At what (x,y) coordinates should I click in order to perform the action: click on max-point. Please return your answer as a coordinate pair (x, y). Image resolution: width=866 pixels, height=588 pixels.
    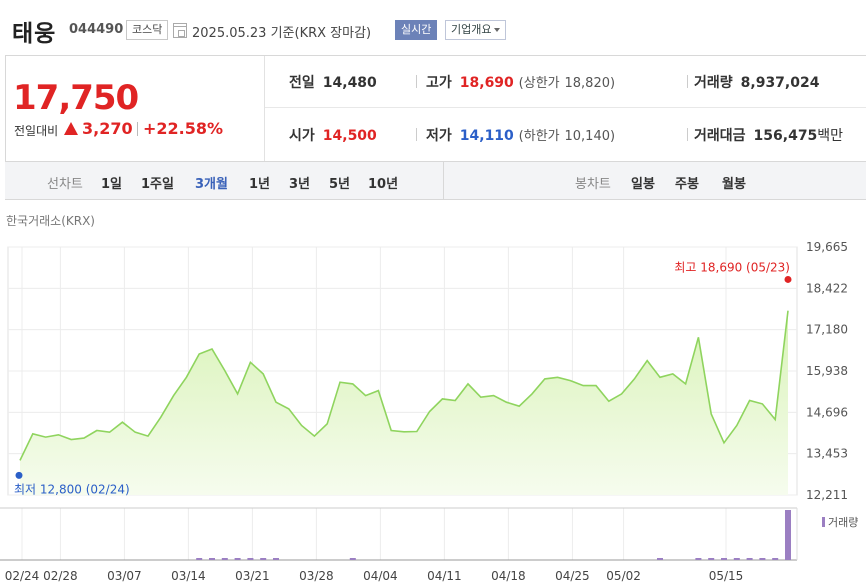
    Looking at the image, I should click on (788, 279).